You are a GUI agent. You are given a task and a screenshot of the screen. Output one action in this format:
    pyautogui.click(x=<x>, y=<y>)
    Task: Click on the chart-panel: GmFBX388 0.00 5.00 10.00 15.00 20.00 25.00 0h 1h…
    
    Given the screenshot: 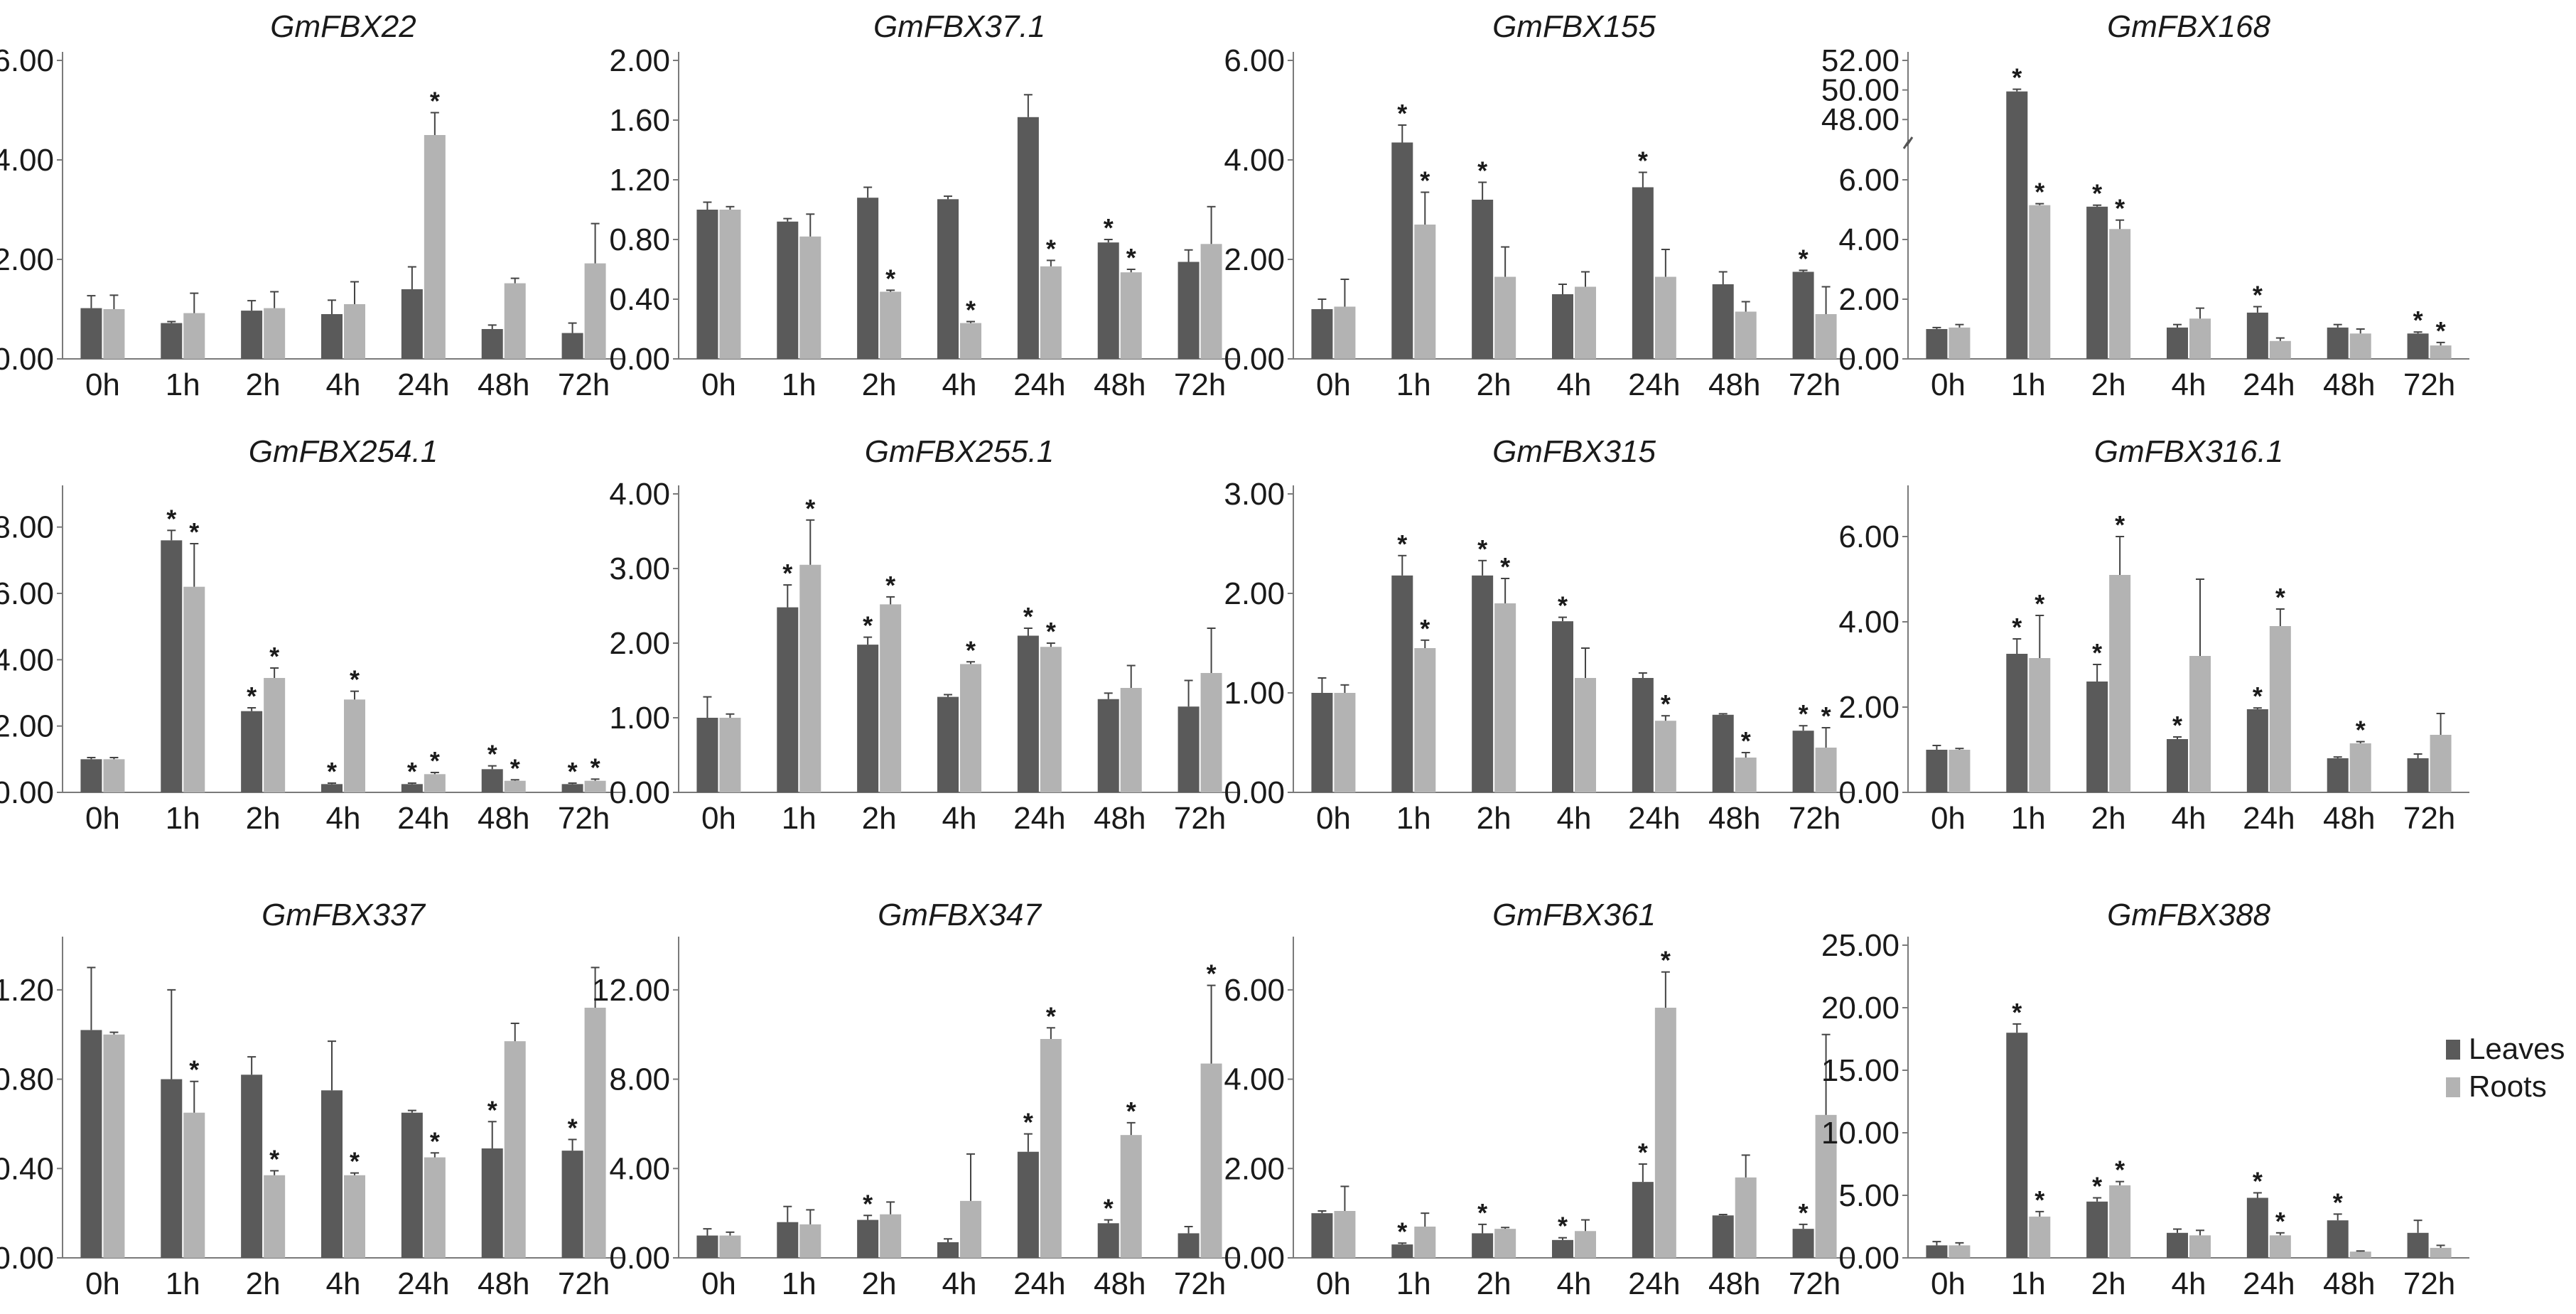 What is the action you would take?
    pyautogui.click(x=2145, y=1099)
    